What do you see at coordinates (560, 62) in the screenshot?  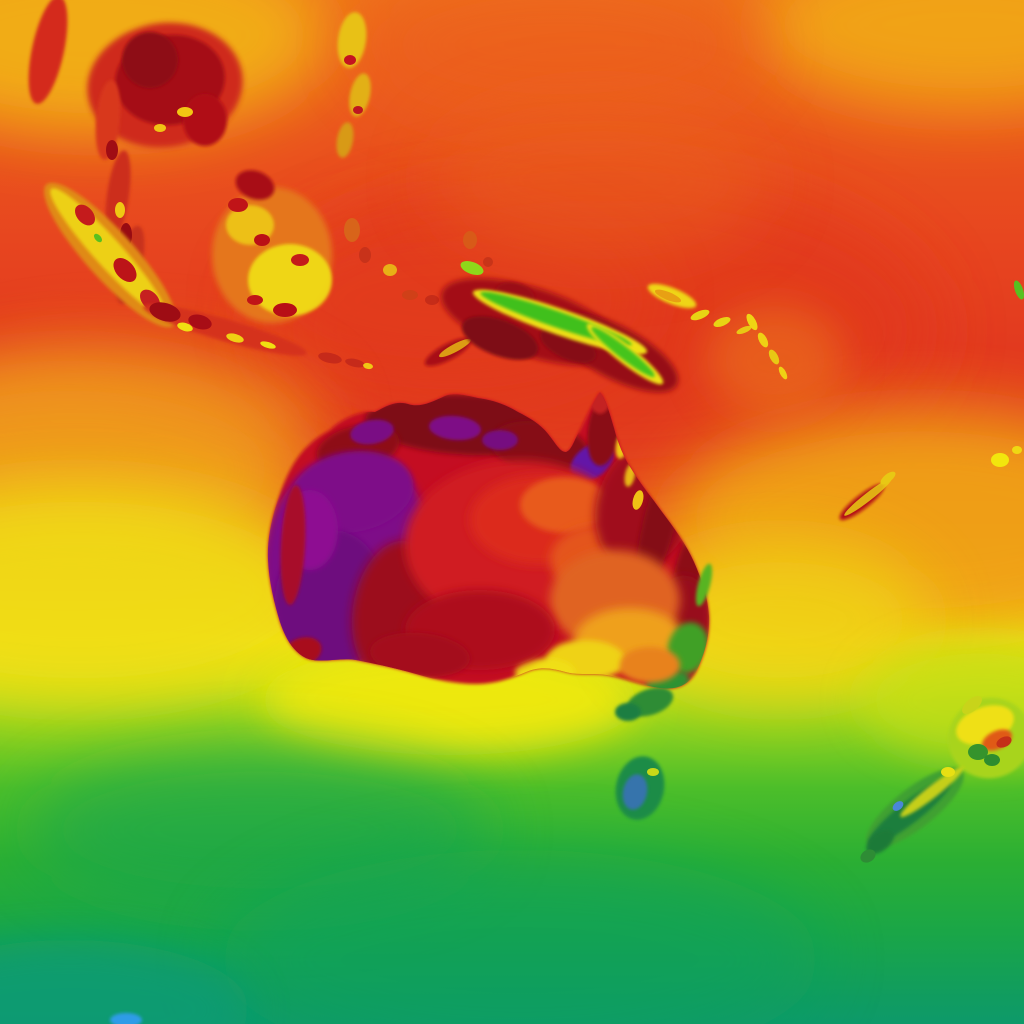 I see `glow-top-center-orange` at bounding box center [560, 62].